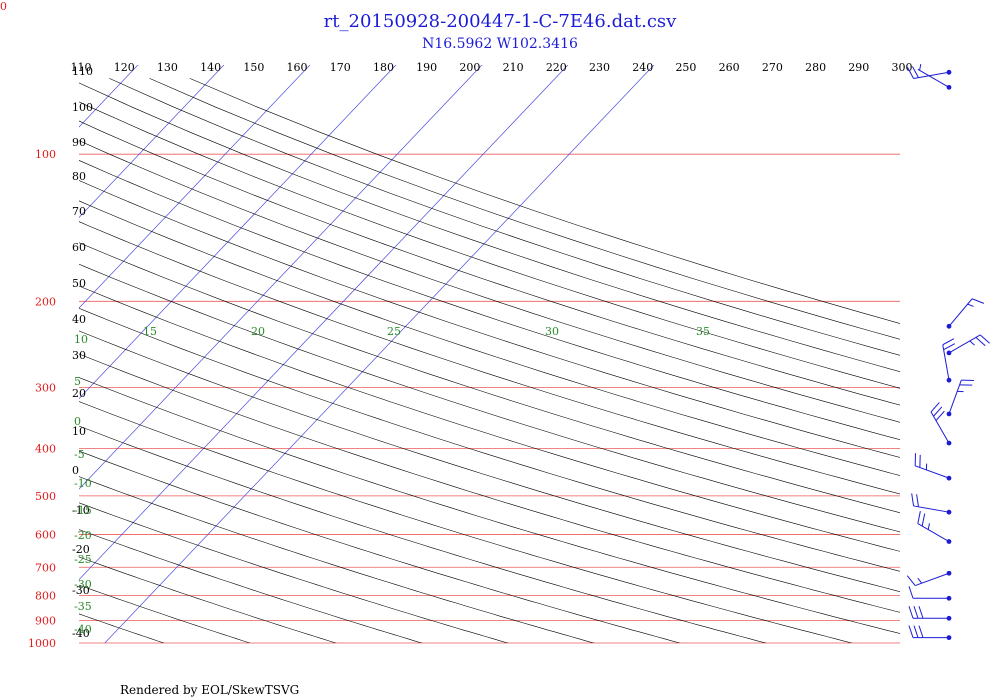 The image size is (1000, 700). Describe the element at coordinates (79, 142) in the screenshot. I see `dry-adiabat-left-label: 90` at that location.